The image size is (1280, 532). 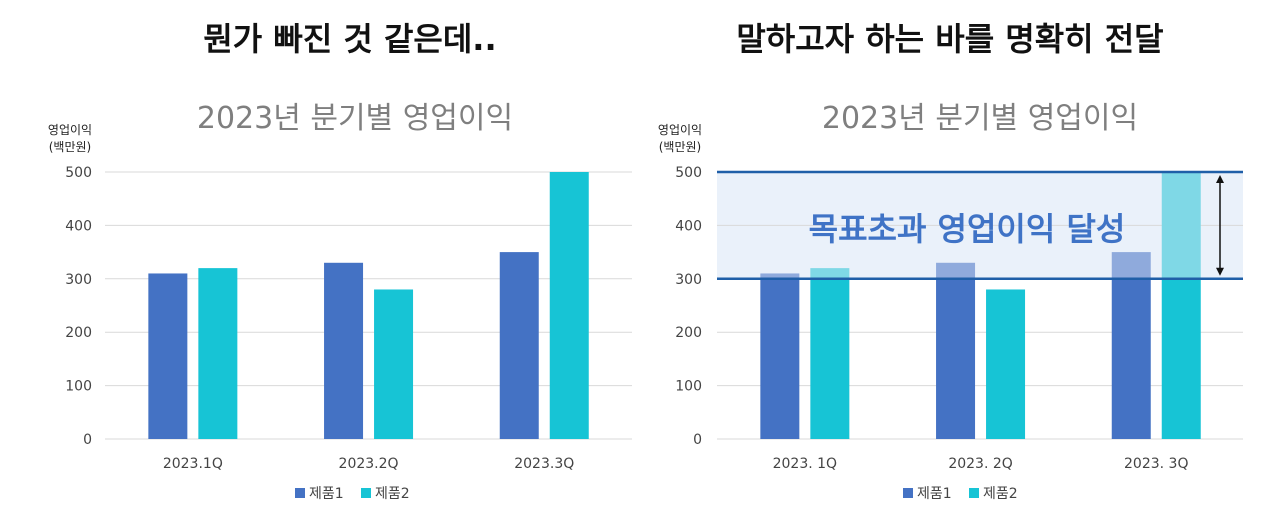 I want to click on x-tick-label: 2023. 2Q, so click(x=980, y=464).